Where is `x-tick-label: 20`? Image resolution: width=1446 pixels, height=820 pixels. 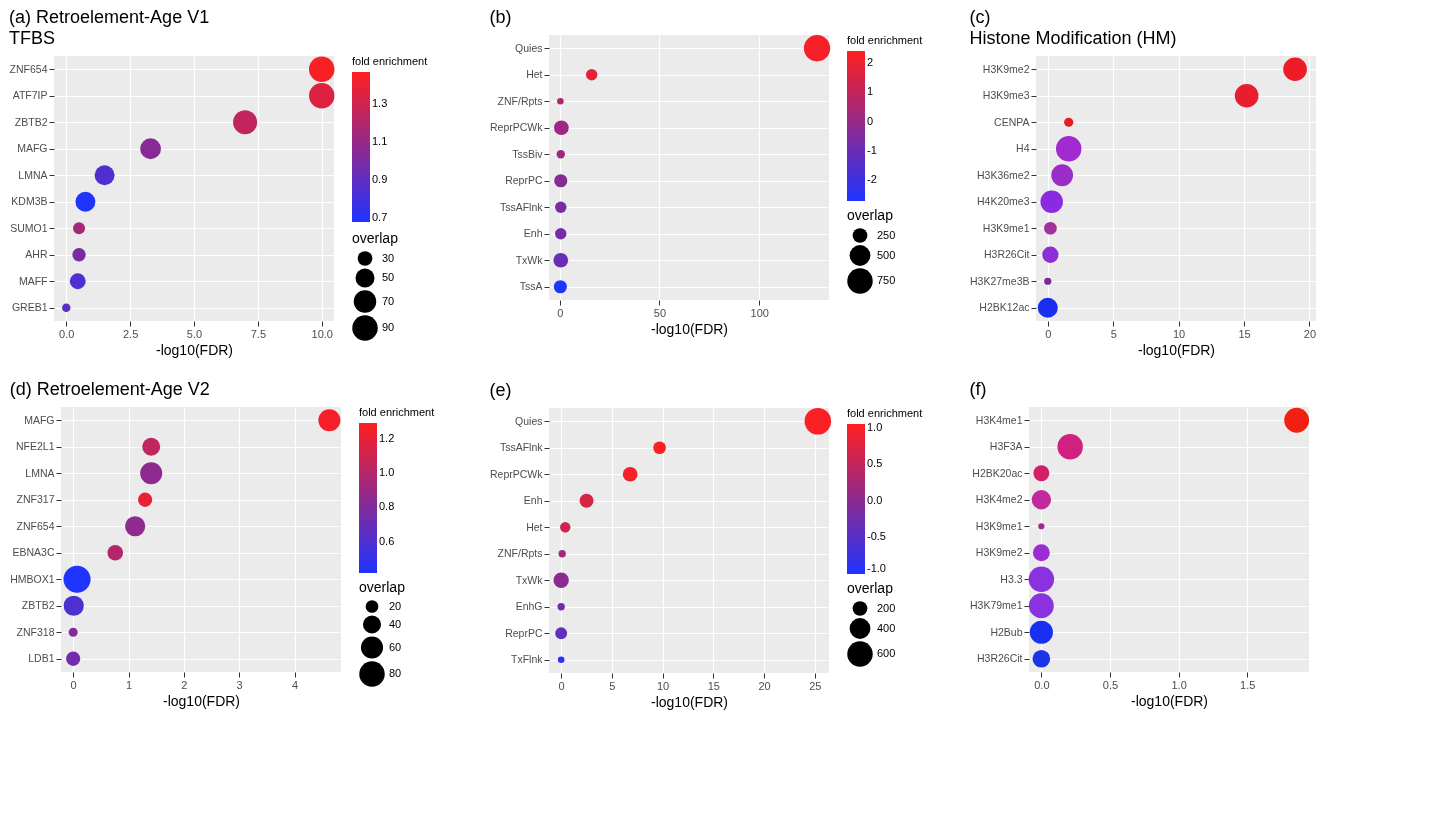
x-tick-label: 20 is located at coordinates (764, 685).